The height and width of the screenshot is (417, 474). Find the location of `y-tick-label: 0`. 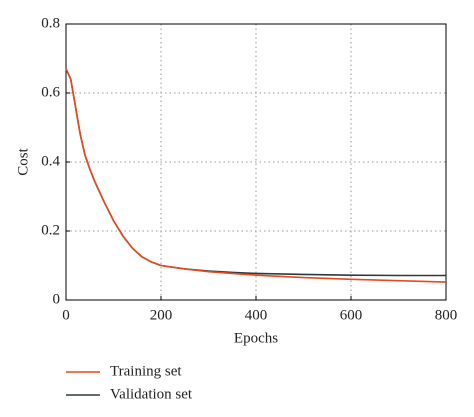

y-tick-label: 0 is located at coordinates (57, 299).